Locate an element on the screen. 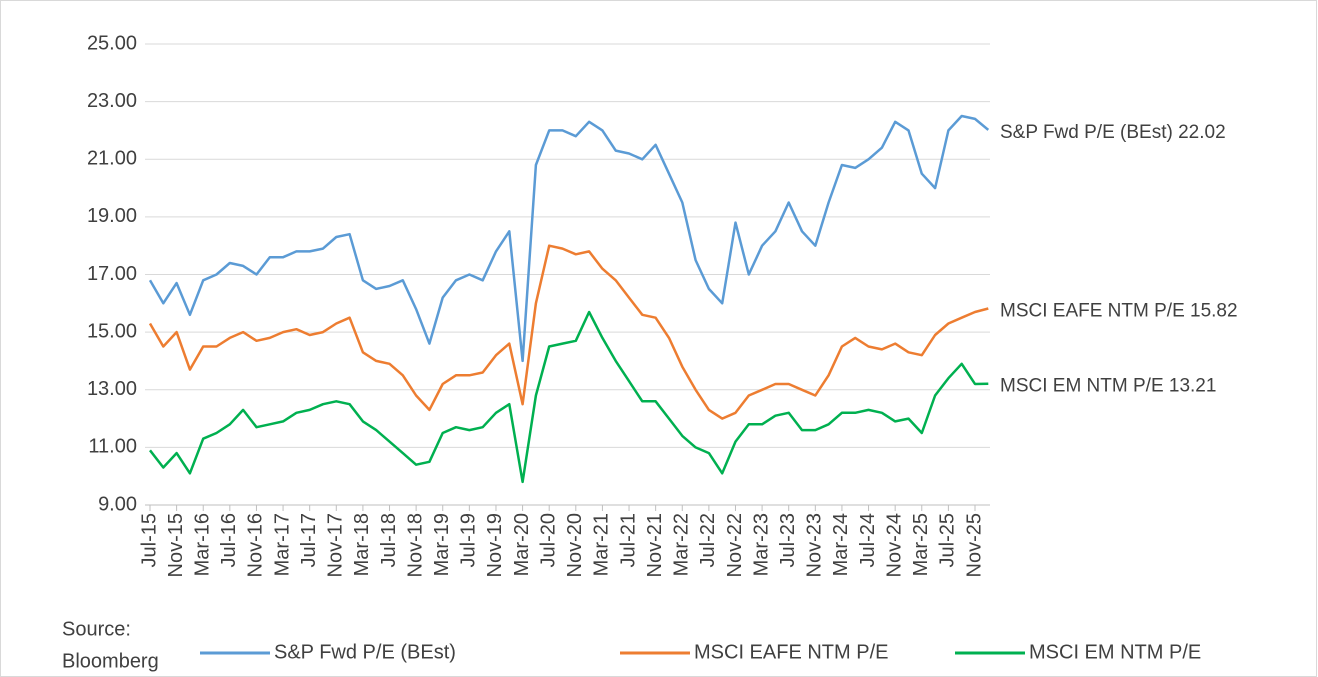 The height and width of the screenshot is (677, 1318). x-tick-label: Jul-17 is located at coordinates (309, 540).